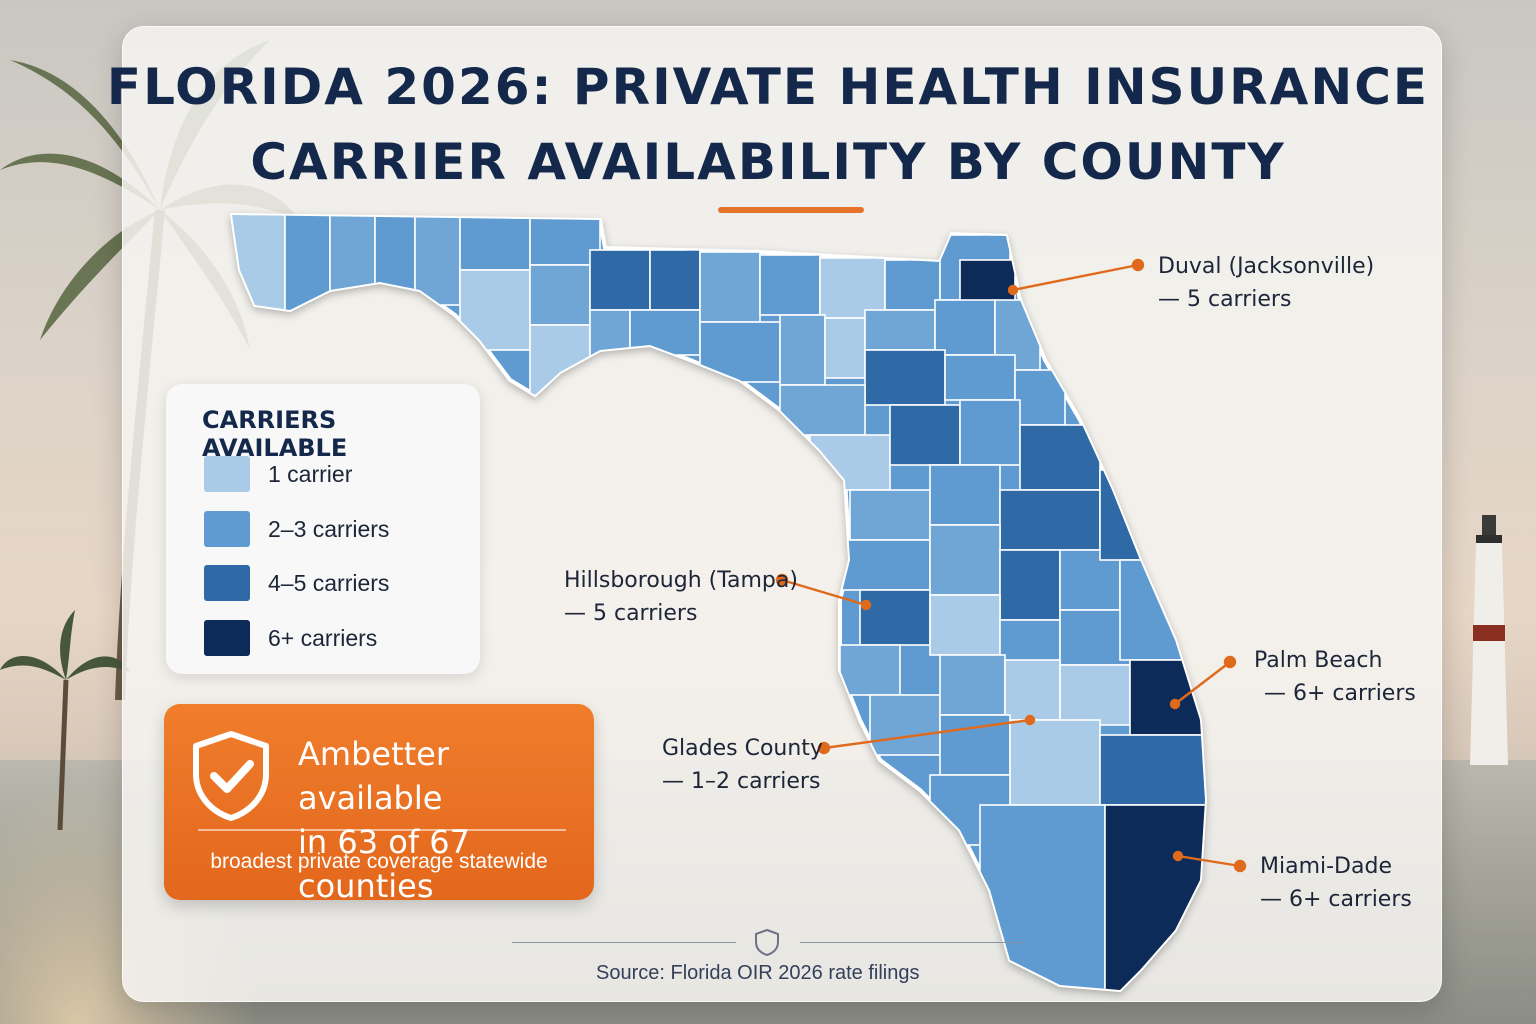  What do you see at coordinates (65, 720) in the screenshot?
I see `palm-trees-icon` at bounding box center [65, 720].